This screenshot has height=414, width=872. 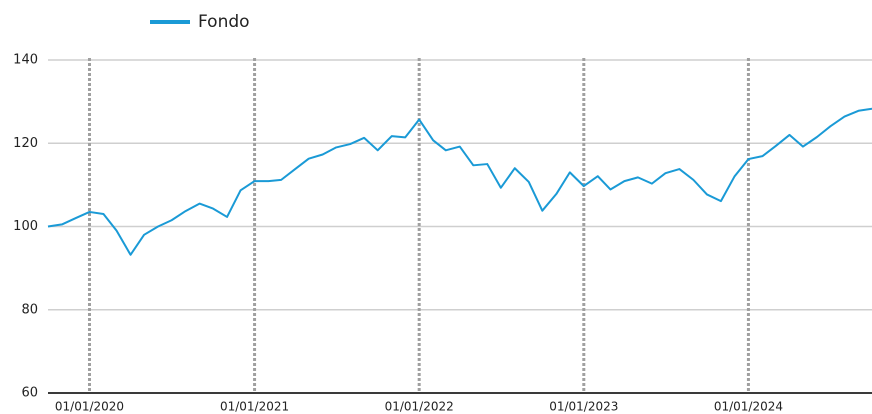 What do you see at coordinates (748, 407) in the screenshot?
I see `x-tick-label: 01/01/2024` at bounding box center [748, 407].